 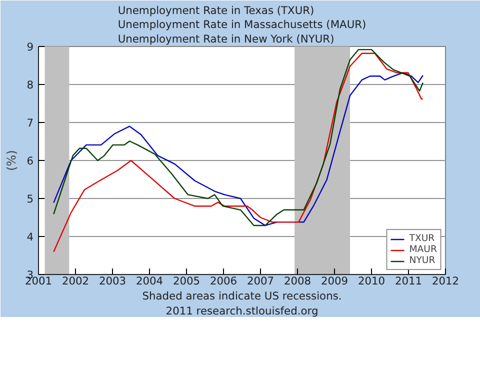 What do you see at coordinates (150, 281) in the screenshot?
I see `x-tick-label: 2004` at bounding box center [150, 281].